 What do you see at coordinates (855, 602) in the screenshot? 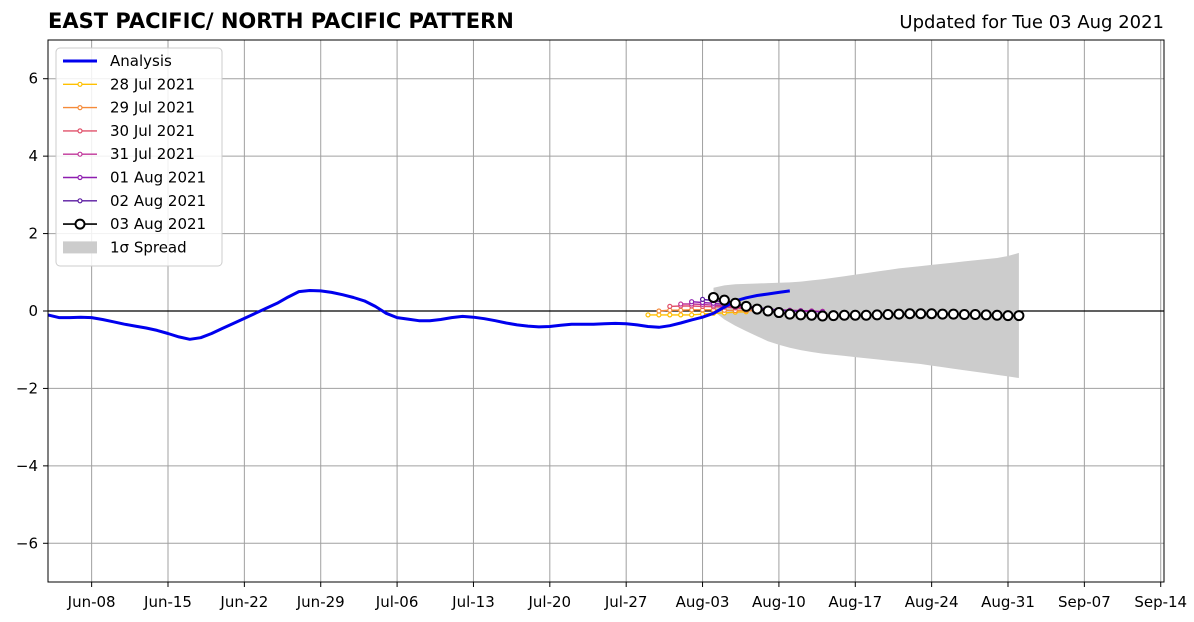
I see `x-tick-label: Aug-17` at bounding box center [855, 602].